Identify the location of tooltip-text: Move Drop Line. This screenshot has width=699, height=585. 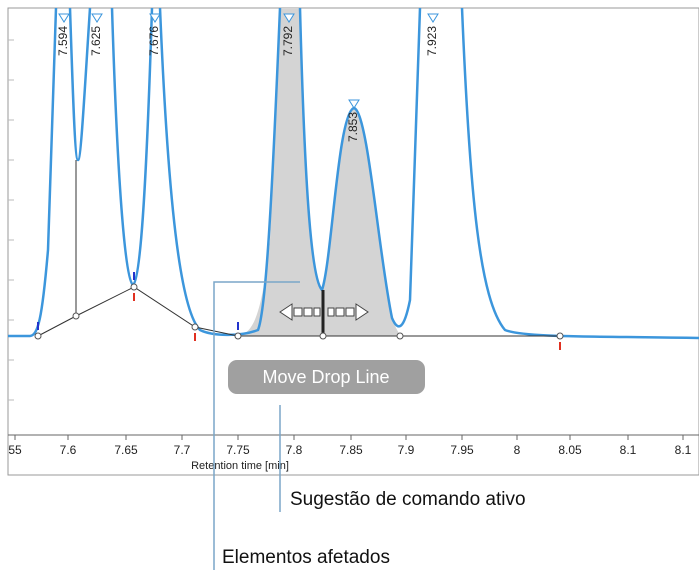
(325, 377).